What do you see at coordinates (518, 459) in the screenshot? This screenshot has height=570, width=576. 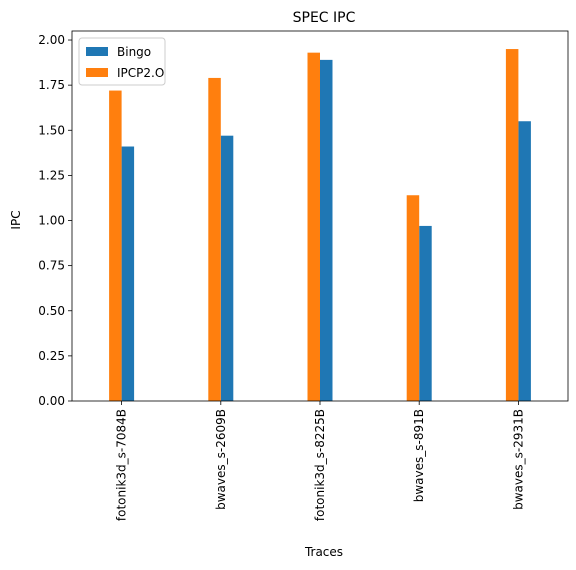 I see `x-tick-label: bwaves_s-2931B` at bounding box center [518, 459].